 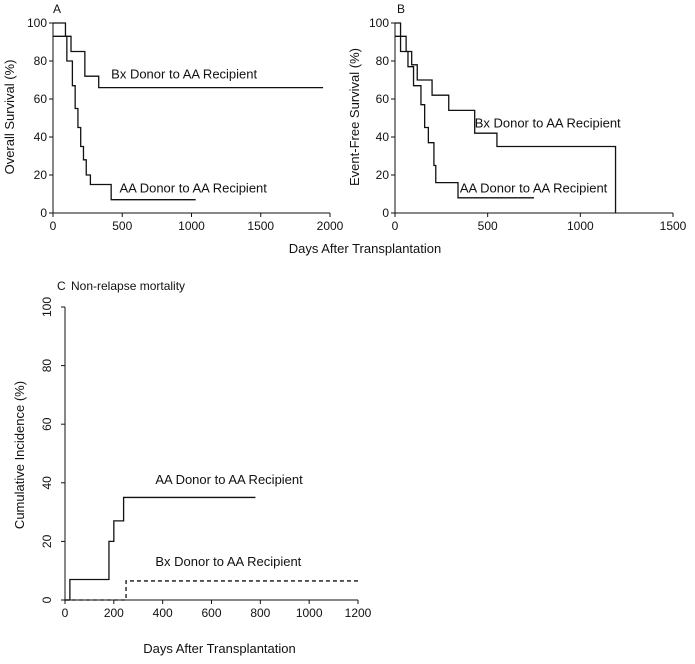 I want to click on y-axis-label: Overall Survival (%), so click(x=9, y=117).